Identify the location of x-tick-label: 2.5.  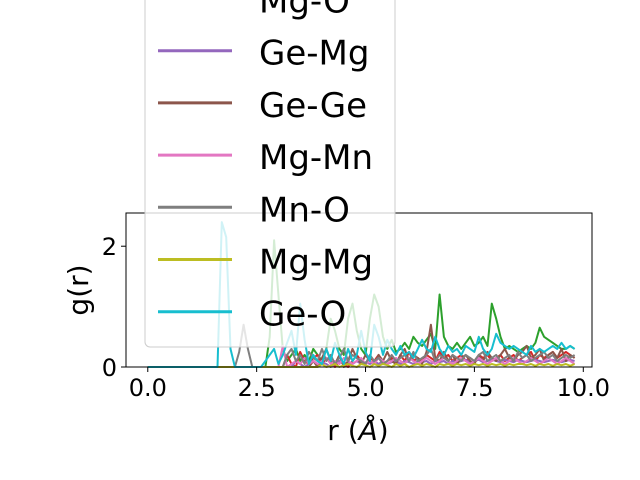
(257, 388).